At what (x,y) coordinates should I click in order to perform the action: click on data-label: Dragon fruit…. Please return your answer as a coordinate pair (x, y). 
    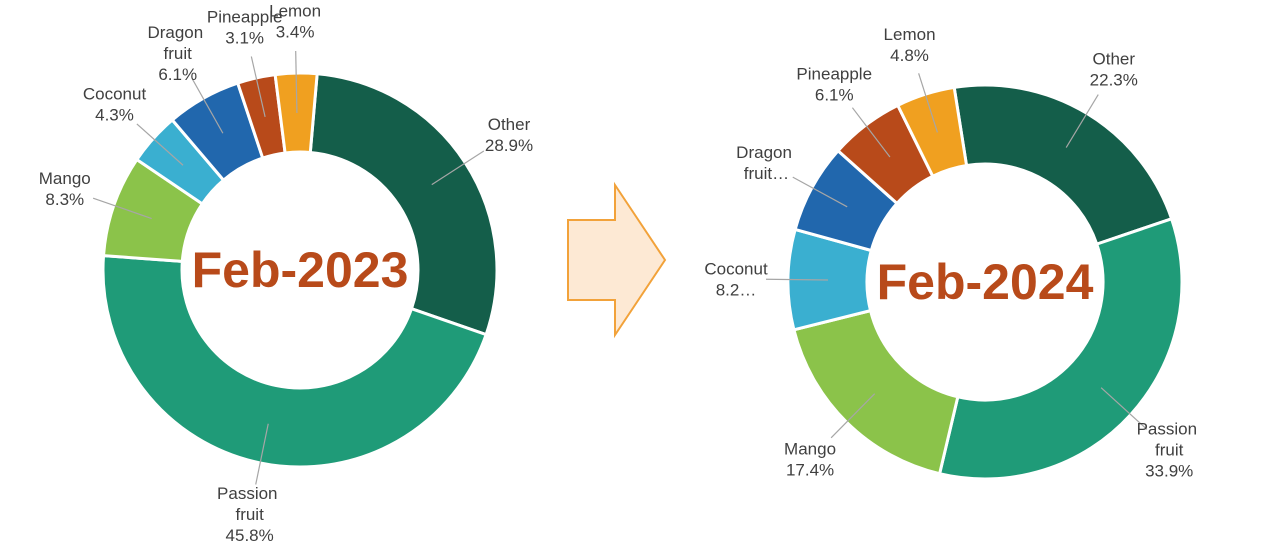
    Looking at the image, I should click on (766, 163).